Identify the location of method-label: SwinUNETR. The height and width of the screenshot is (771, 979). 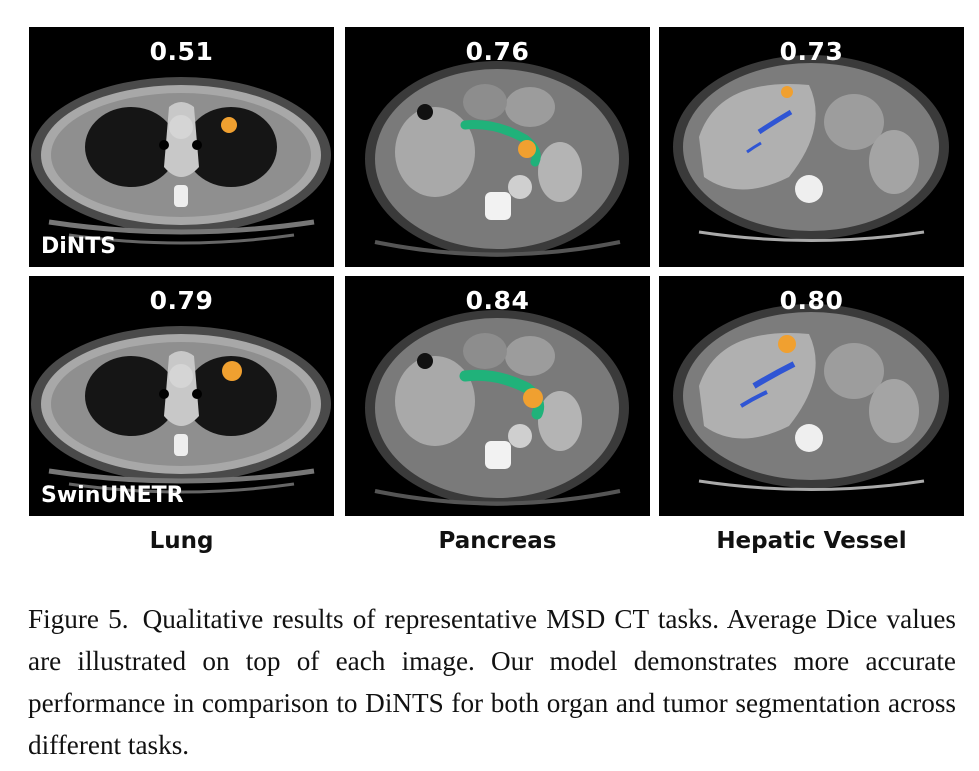
(112, 495).